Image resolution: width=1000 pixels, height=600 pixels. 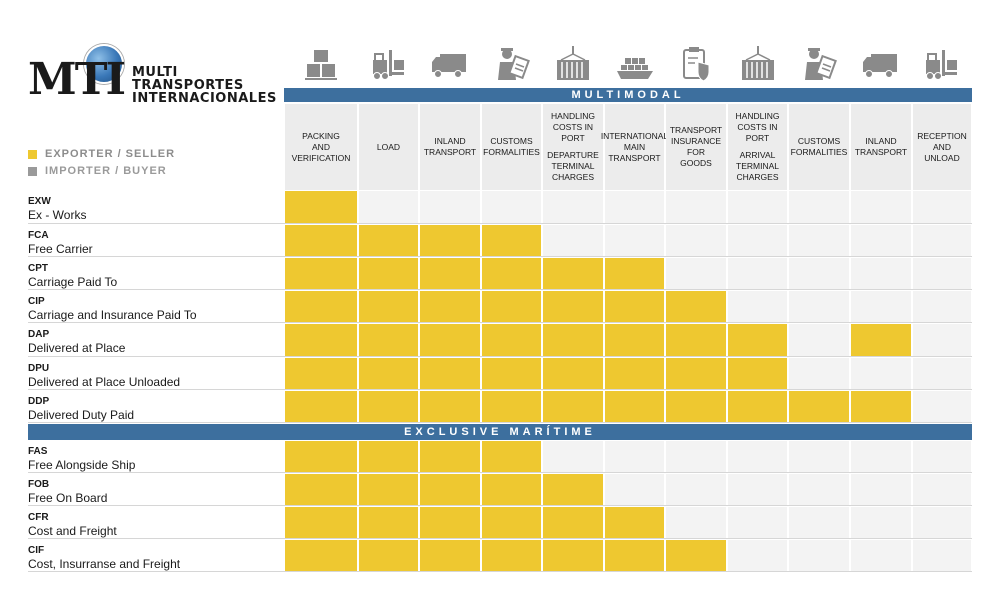 I want to click on column-header-title: TRANSPORT INSURANCE FOR GOODS, so click(x=696, y=147).